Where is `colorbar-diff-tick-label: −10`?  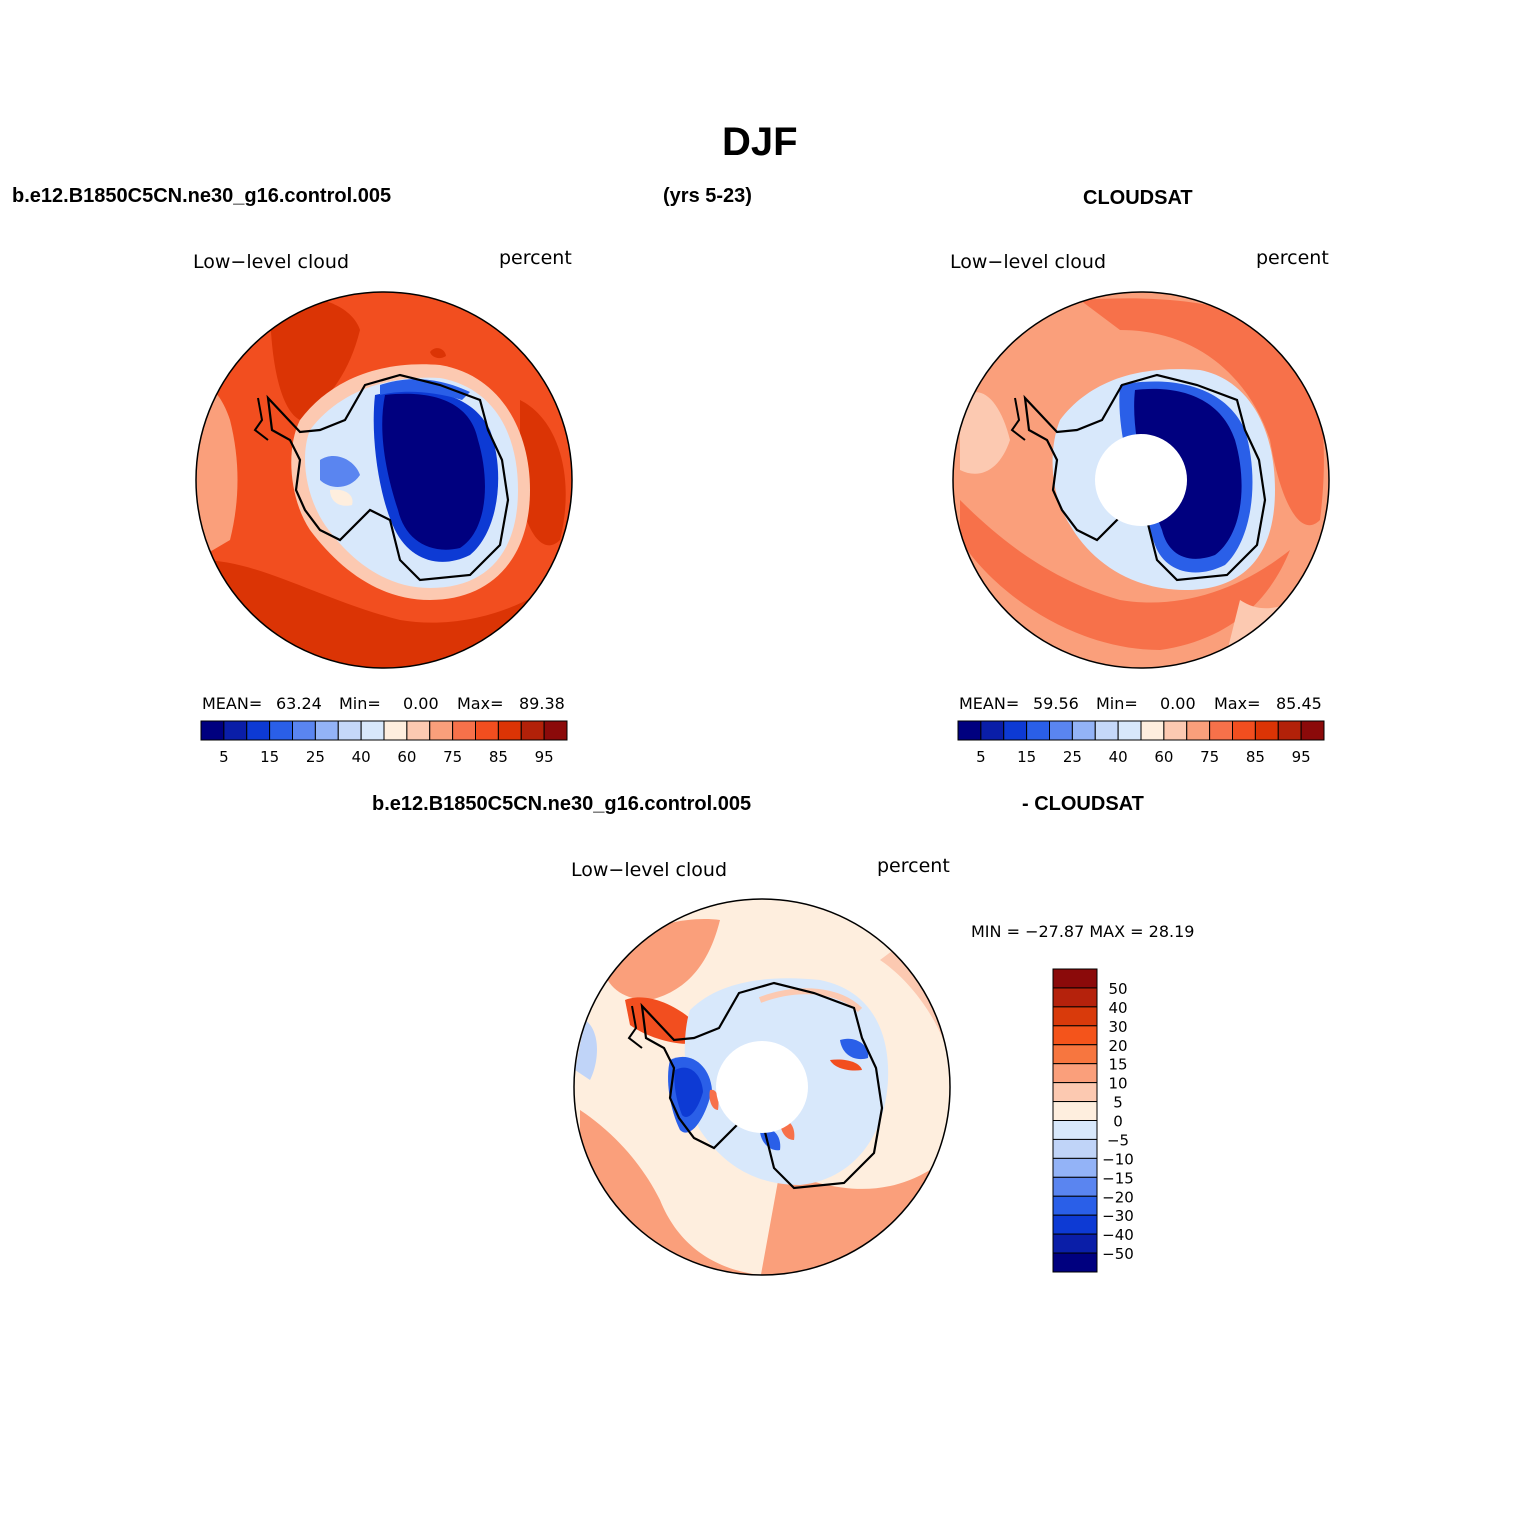 colorbar-diff-tick-label: −10 is located at coordinates (1118, 1159).